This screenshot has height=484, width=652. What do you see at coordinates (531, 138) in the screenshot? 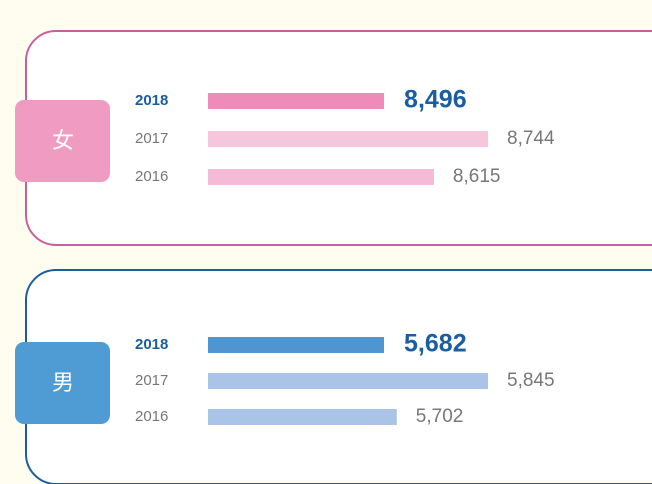
I see `value-label: 8,744` at bounding box center [531, 138].